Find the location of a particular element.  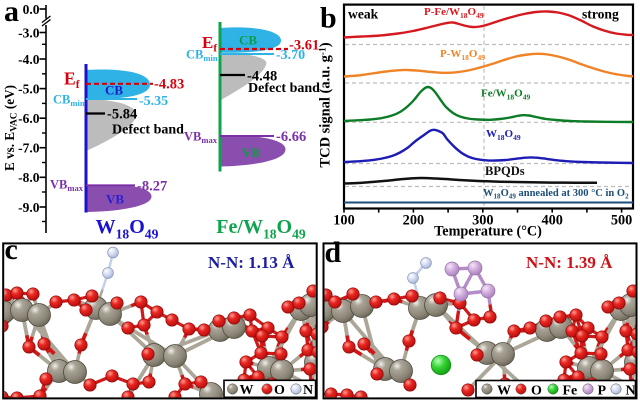

svg-text: P-W18​O49​ is located at coordinates (462, 55).